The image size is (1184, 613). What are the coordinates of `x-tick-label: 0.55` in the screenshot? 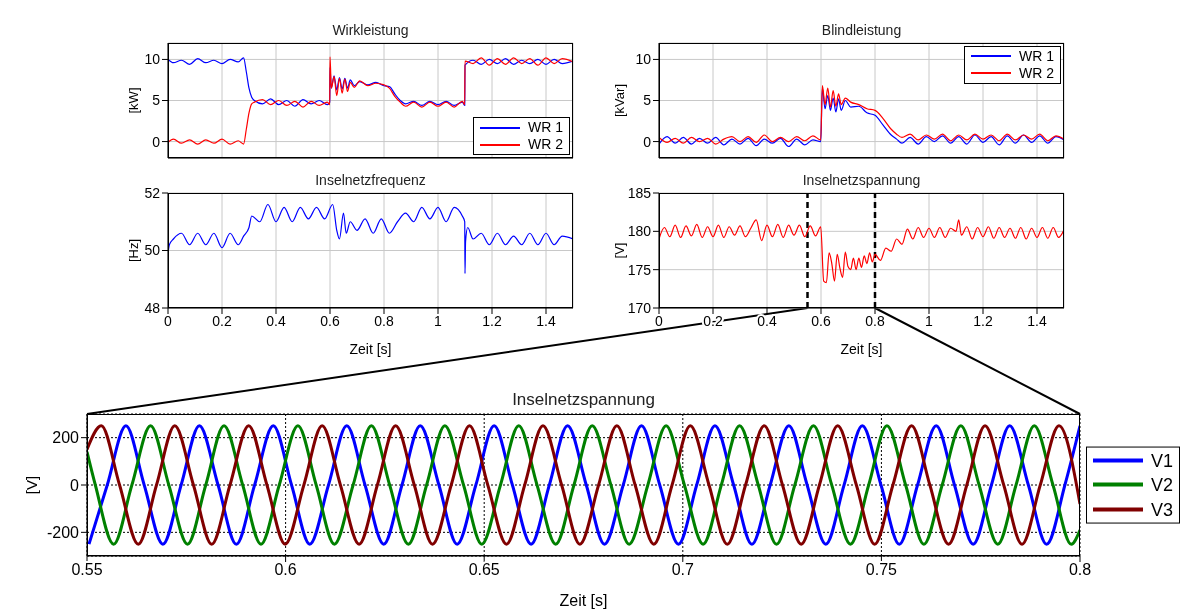 It's located at (87, 570).